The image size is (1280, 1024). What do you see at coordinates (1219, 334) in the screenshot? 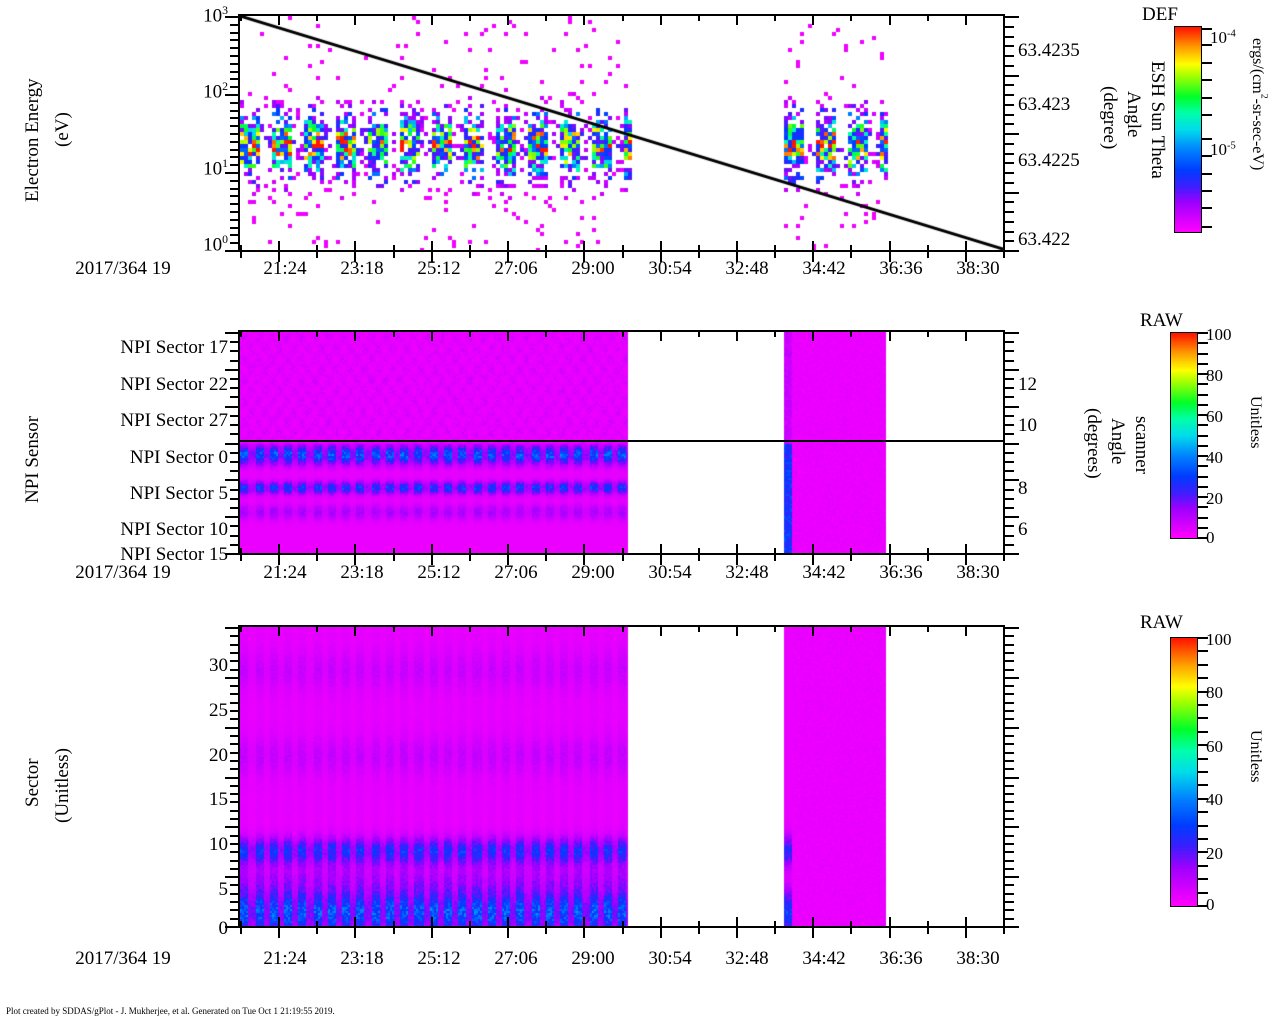
I see `panel2-colorbar-tick-100: 100` at bounding box center [1219, 334].